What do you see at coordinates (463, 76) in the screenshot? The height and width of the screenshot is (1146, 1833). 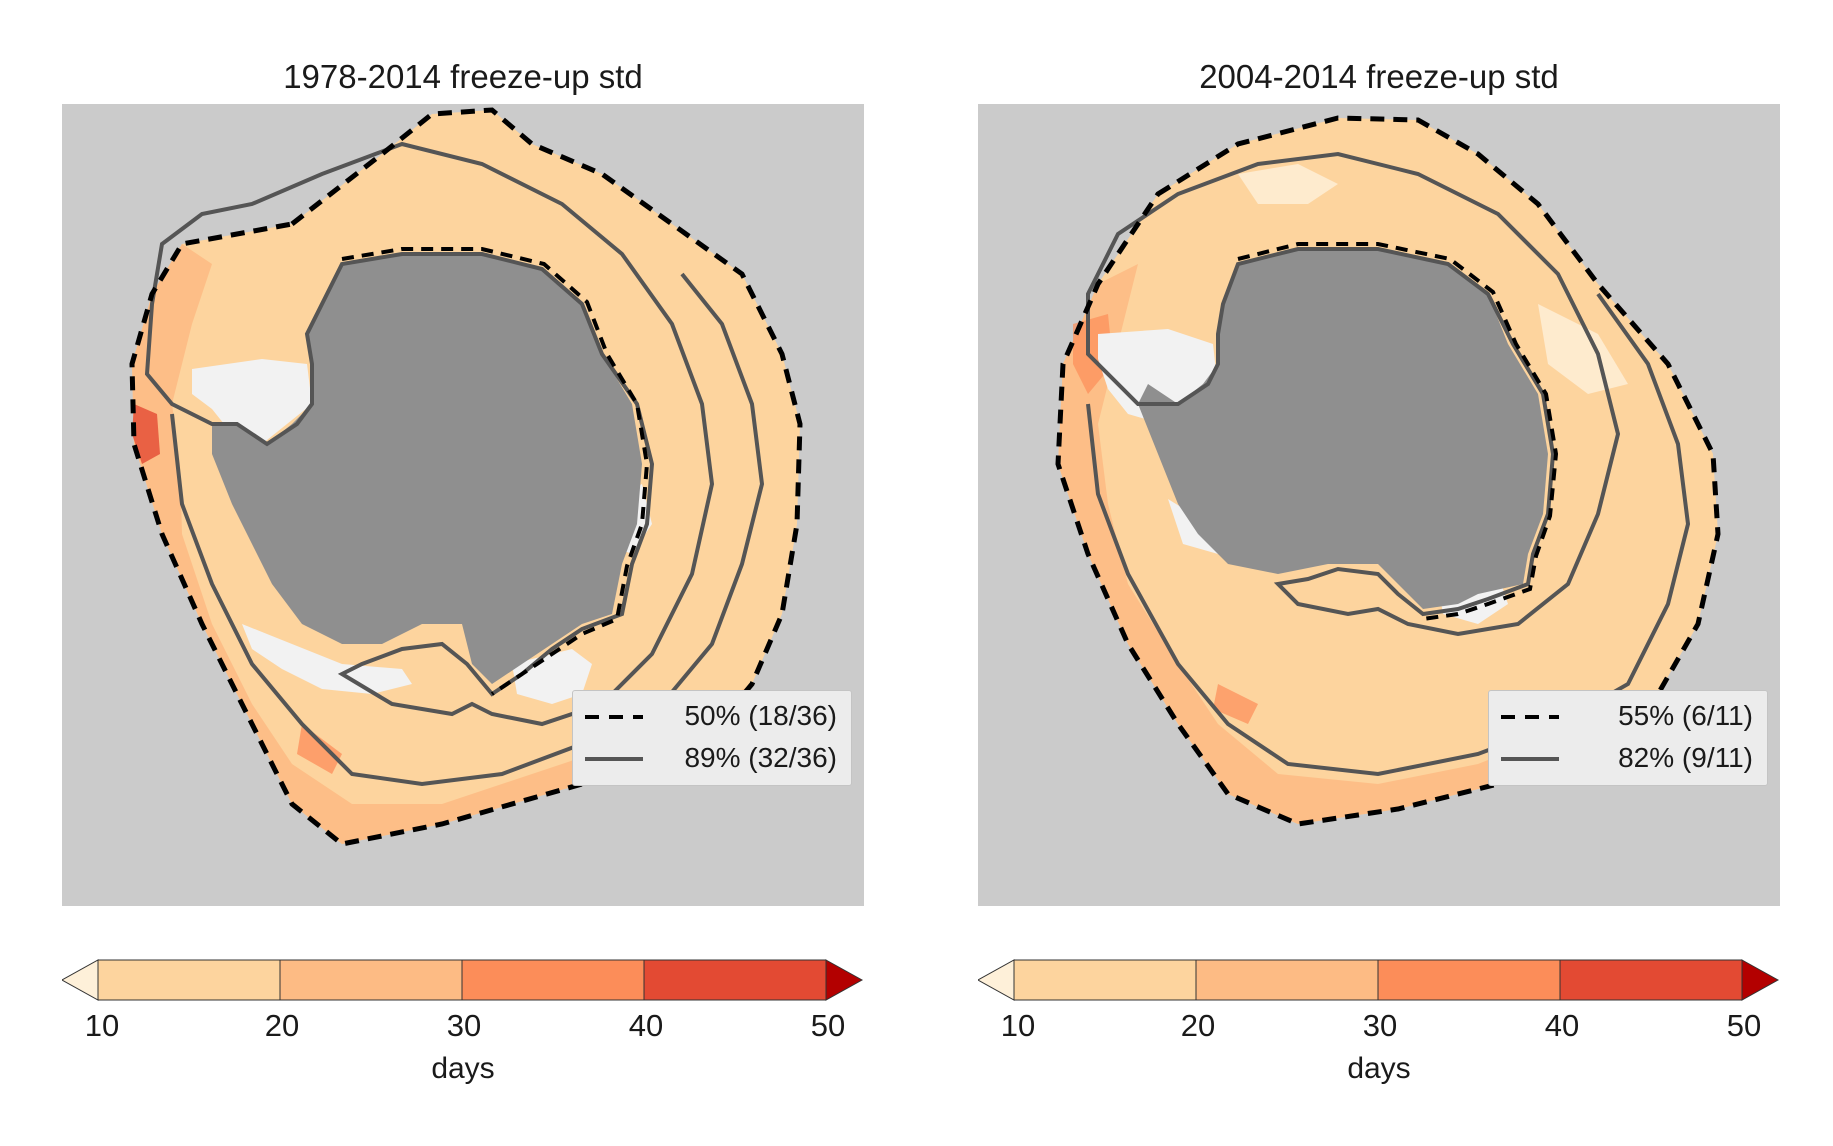 I see `panel-title: 1978-2014 freeze-up std` at bounding box center [463, 76].